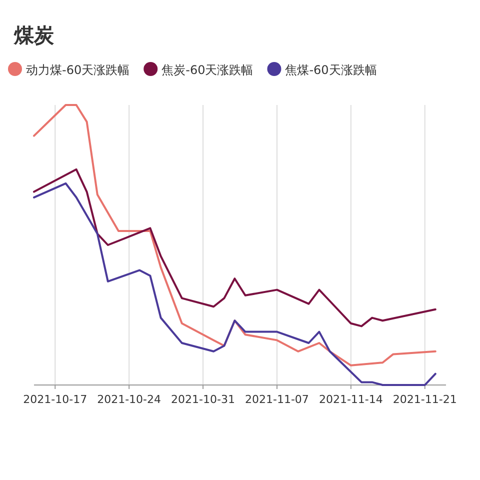 This screenshot has height=480, width=480. I want to click on legend-label: 动力煤-60天涨跌幅, so click(78, 70).